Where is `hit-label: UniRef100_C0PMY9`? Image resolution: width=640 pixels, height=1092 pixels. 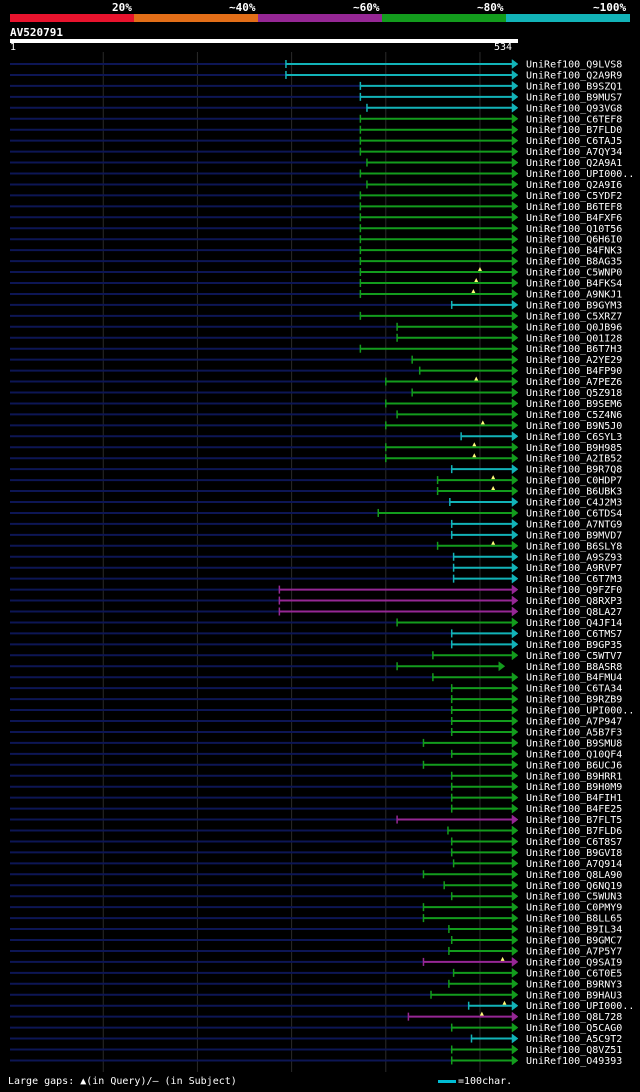 hit-label: UniRef100_C0PMY9 is located at coordinates (574, 908).